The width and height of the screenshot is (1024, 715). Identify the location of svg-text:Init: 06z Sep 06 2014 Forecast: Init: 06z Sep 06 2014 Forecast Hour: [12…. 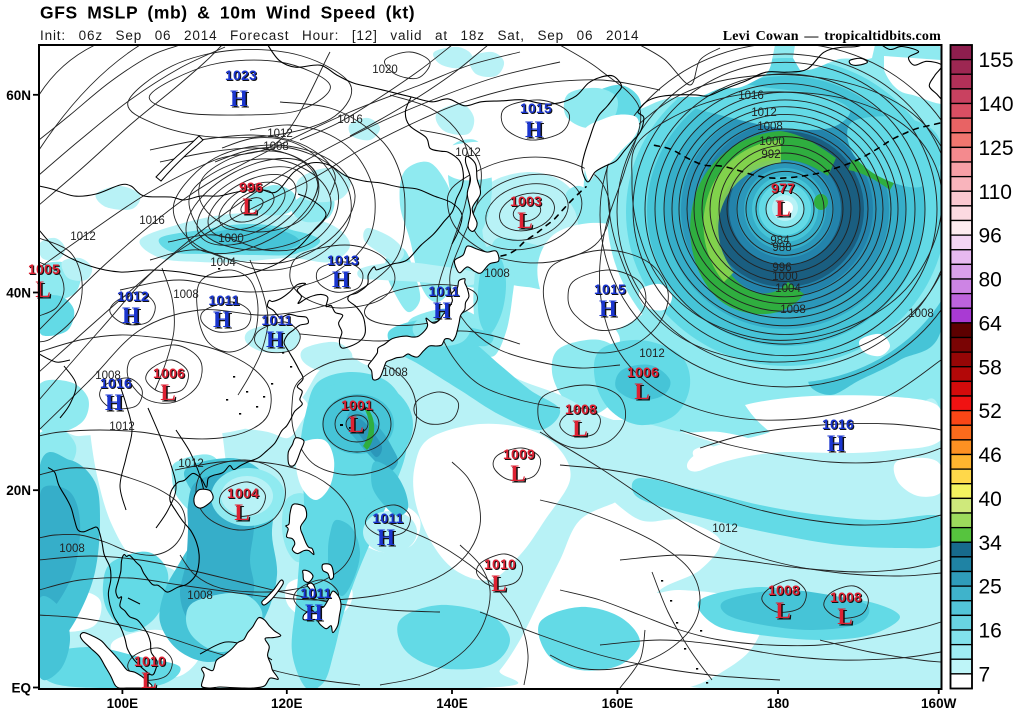
(339, 35).